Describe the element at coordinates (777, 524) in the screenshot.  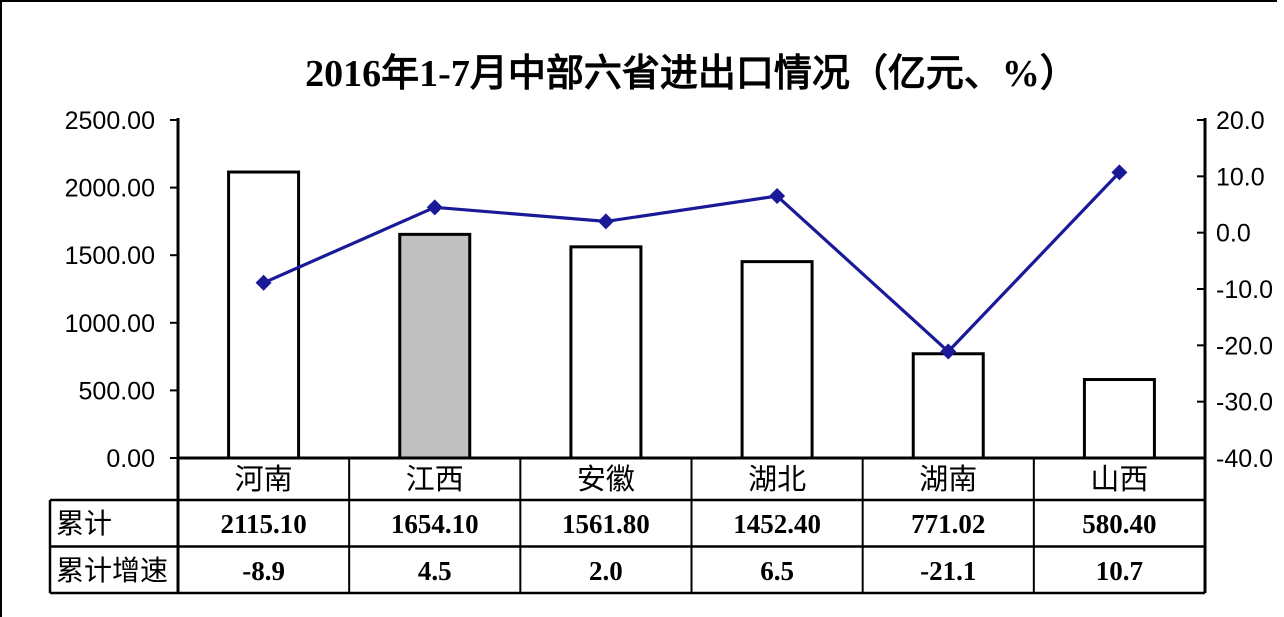
I see `table-cell-hubei: 1452.40` at that location.